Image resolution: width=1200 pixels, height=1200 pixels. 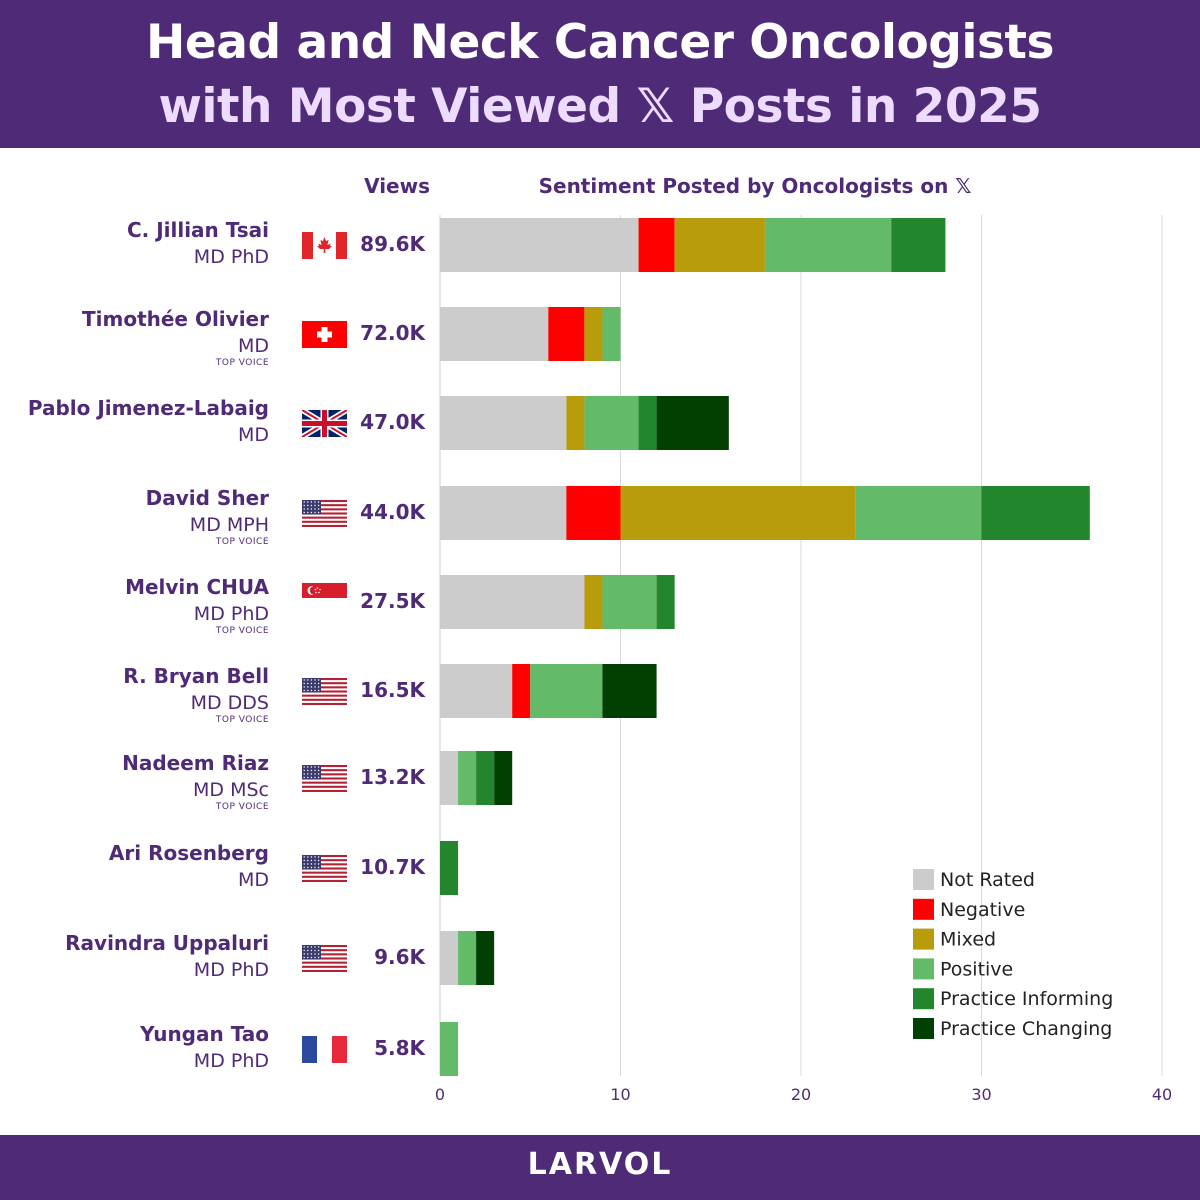 I want to click on x-tick-label: 10, so click(x=620, y=1094).